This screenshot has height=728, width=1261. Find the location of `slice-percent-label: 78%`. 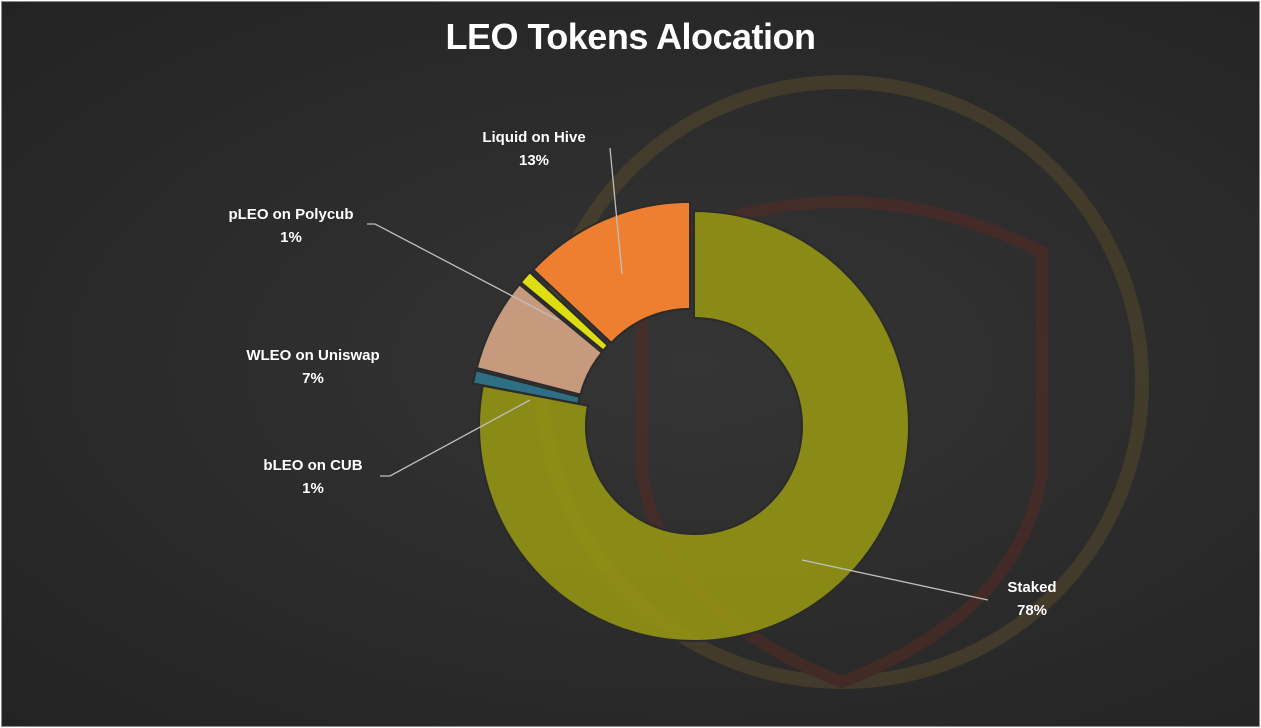

slice-percent-label: 78% is located at coordinates (1032, 610).